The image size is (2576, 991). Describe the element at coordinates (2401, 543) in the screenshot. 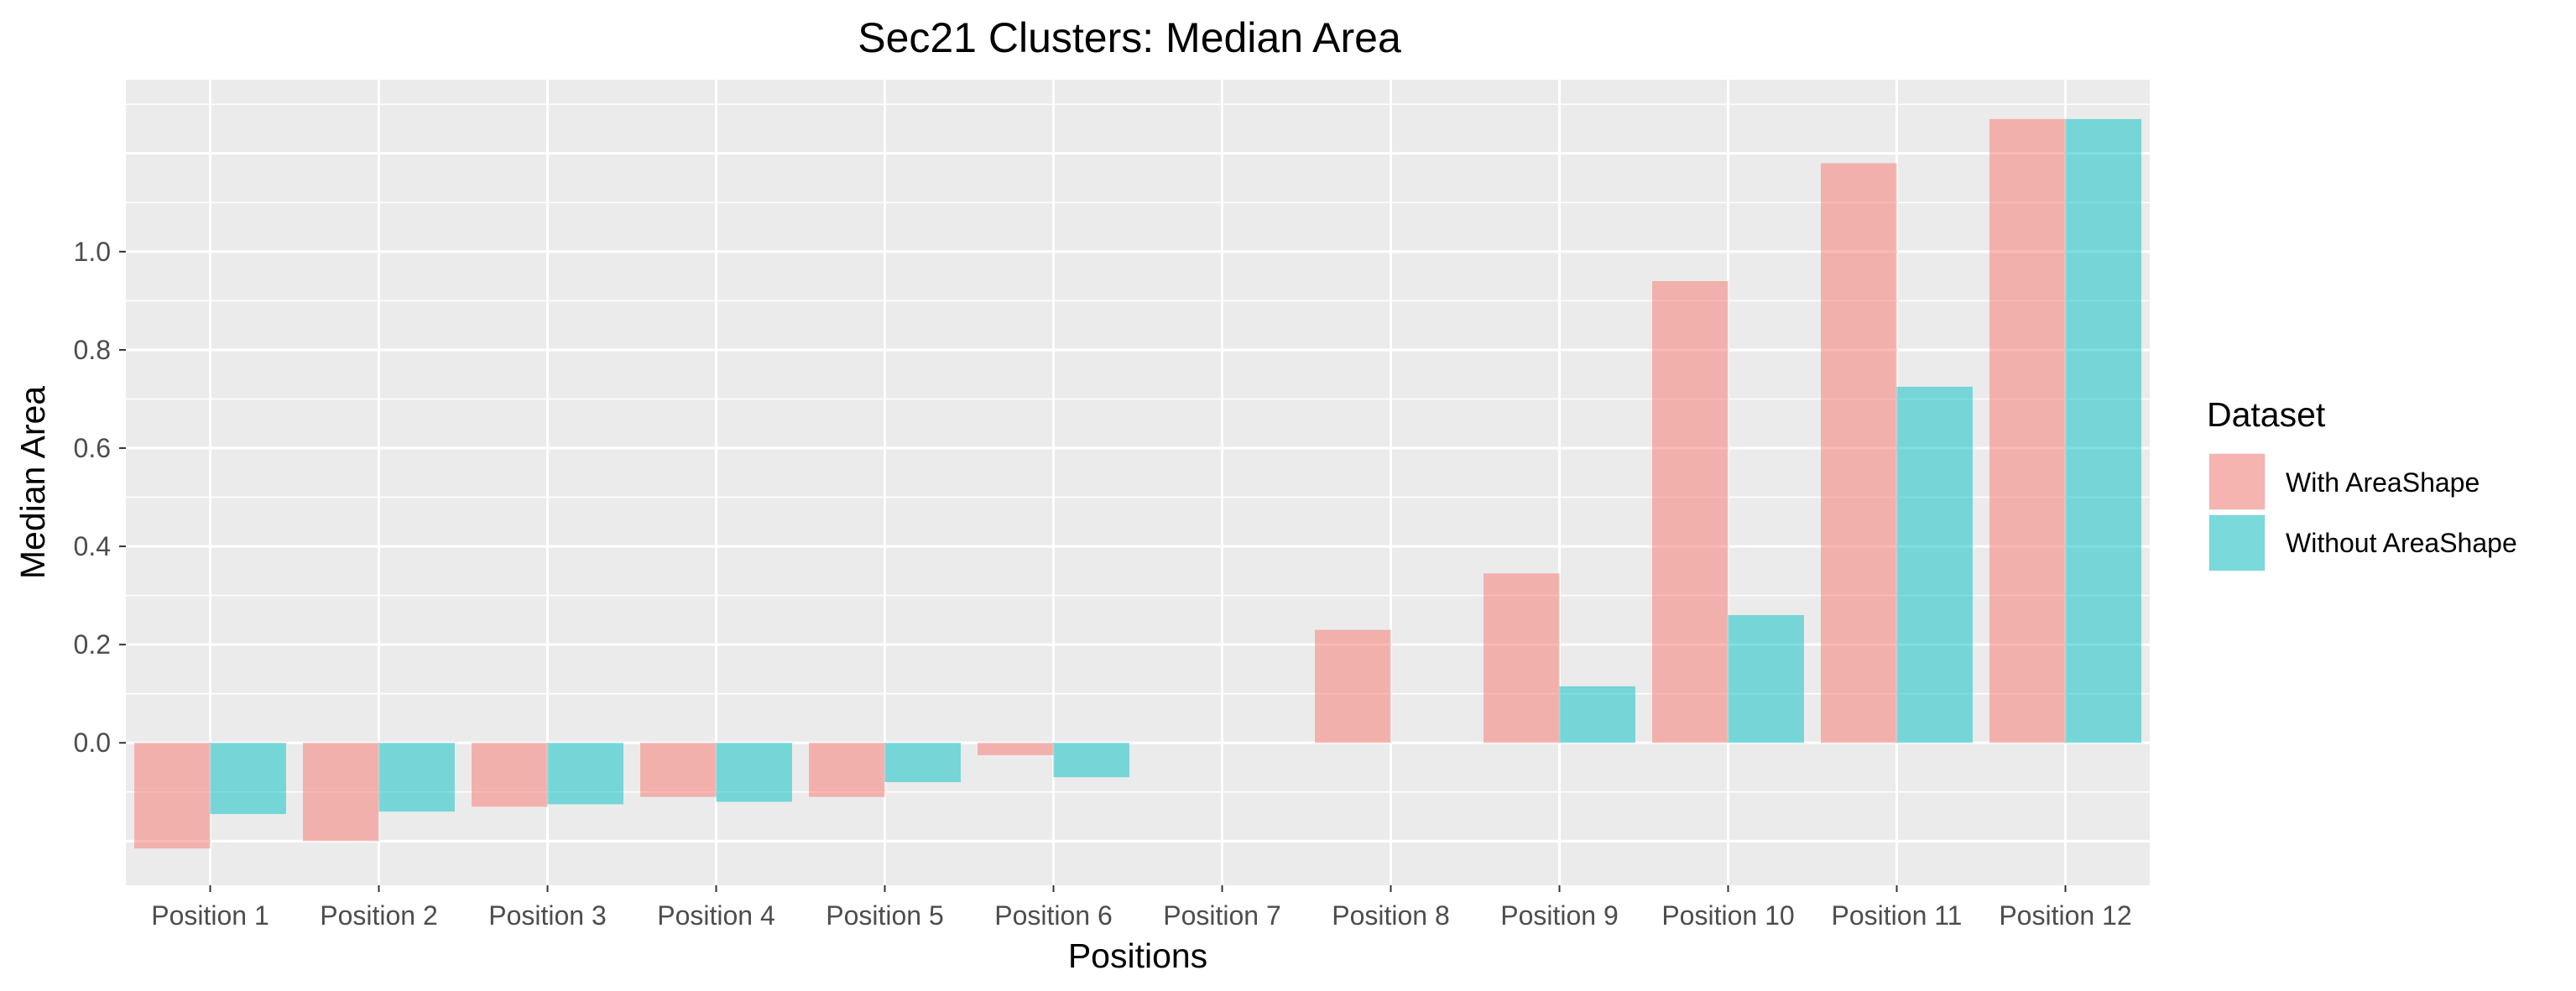

I see `legend-label-without-areashape: Without AreaShape` at that location.